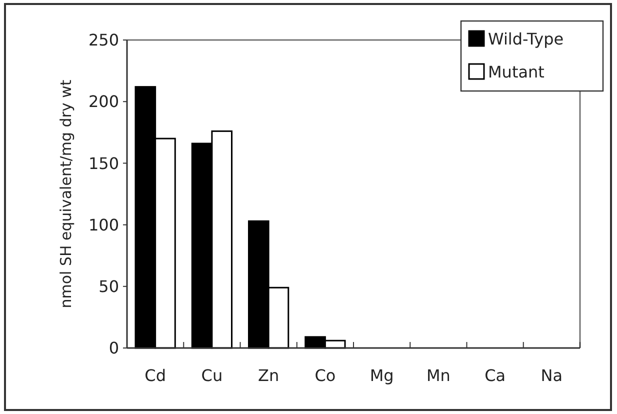  Describe the element at coordinates (155, 375) in the screenshot. I see `x-tick-label: Cd` at that location.